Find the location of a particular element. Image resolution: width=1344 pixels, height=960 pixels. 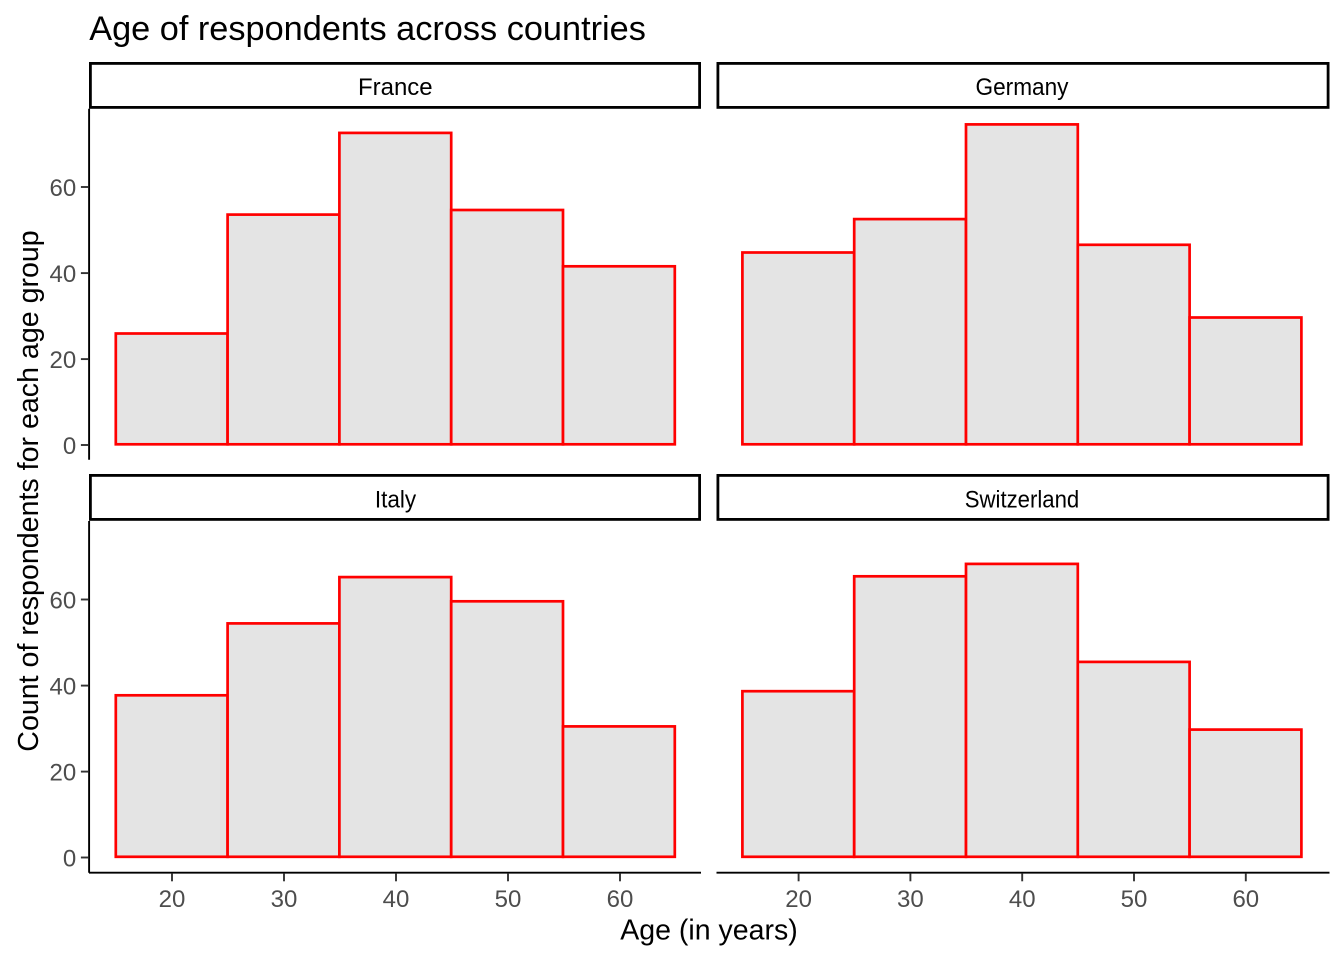

svg-text: Germany is located at coordinates (1022, 87).